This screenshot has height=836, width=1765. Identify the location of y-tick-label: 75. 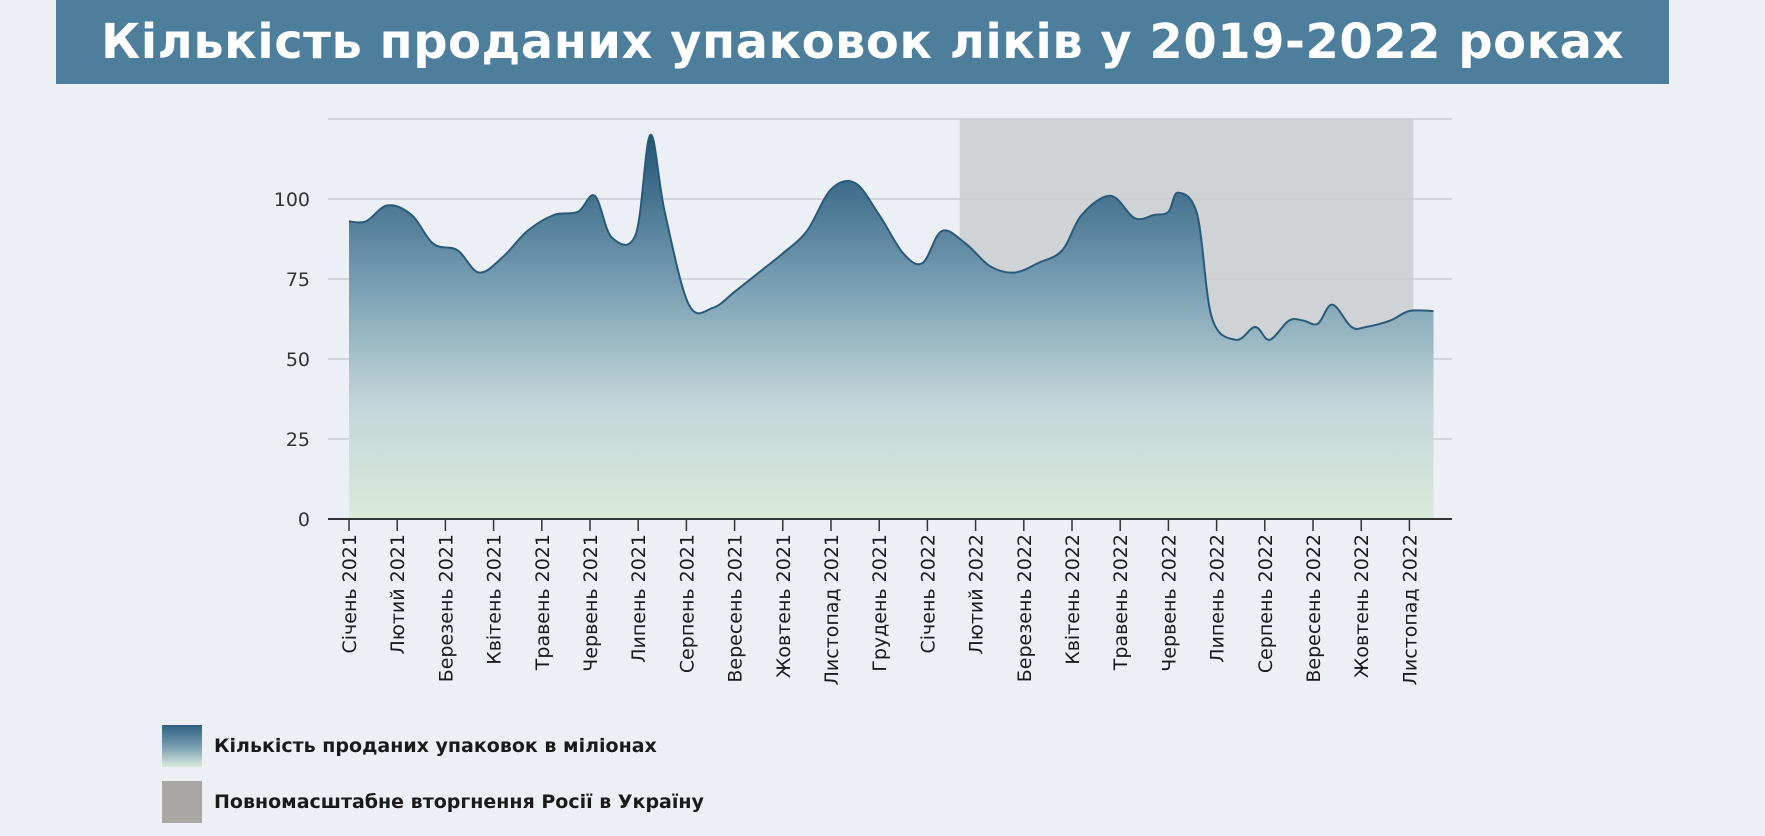
(298, 280).